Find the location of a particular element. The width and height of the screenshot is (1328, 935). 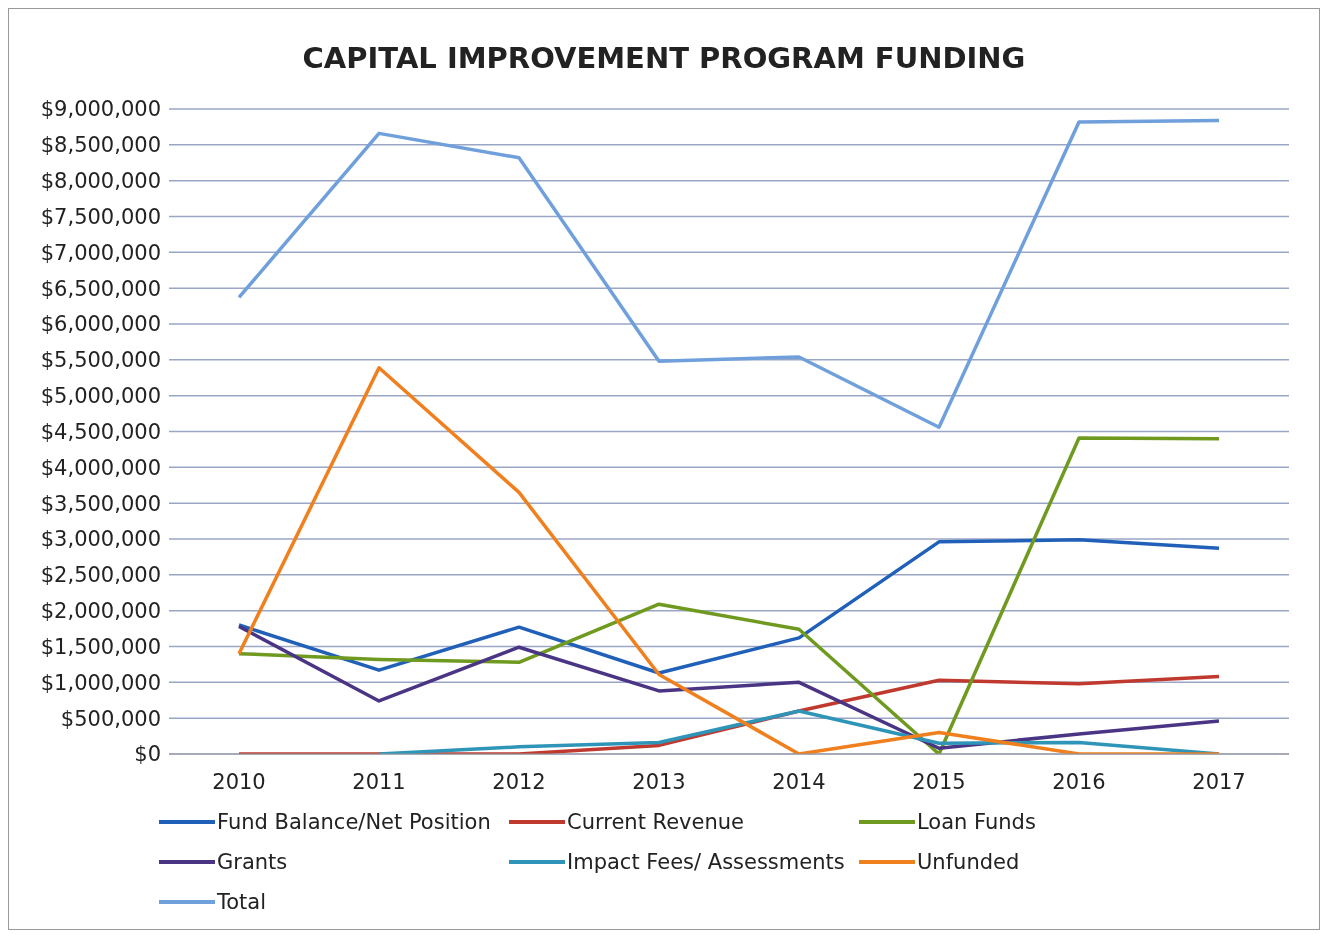

chart-title: CAPITAL IMPROVEMENT PROGRAM FUNDING is located at coordinates (664, 57).